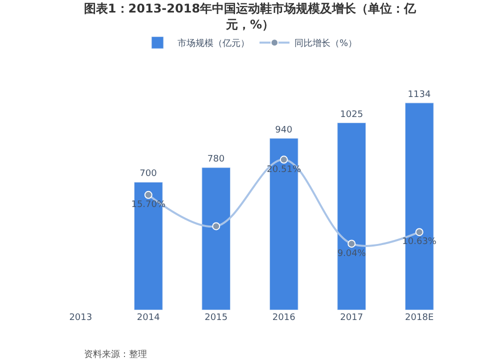 Image resolution: width=500 pixels, height=362 pixels. What do you see at coordinates (326, 44) in the screenshot?
I see `legend-label: 同比增长（%）` at bounding box center [326, 44].